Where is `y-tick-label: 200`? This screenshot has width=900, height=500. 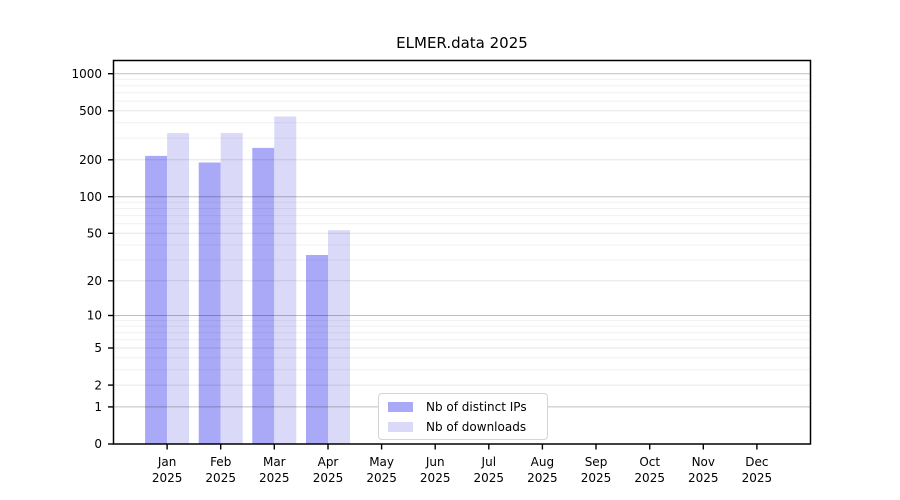 y-tick-label: 200 is located at coordinates (90, 160).